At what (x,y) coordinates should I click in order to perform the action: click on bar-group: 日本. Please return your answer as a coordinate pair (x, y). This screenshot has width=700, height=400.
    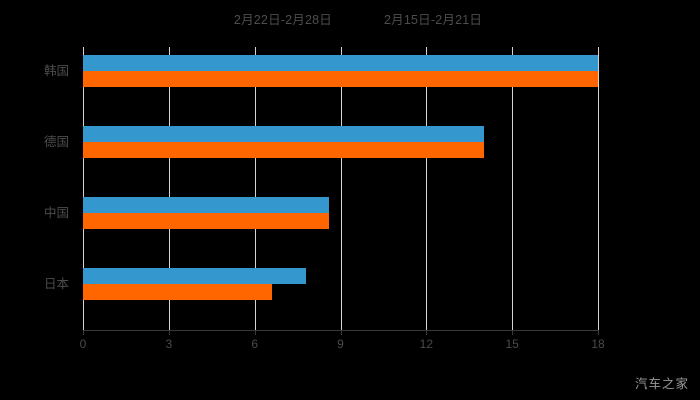
    Looking at the image, I should click on (321, 283).